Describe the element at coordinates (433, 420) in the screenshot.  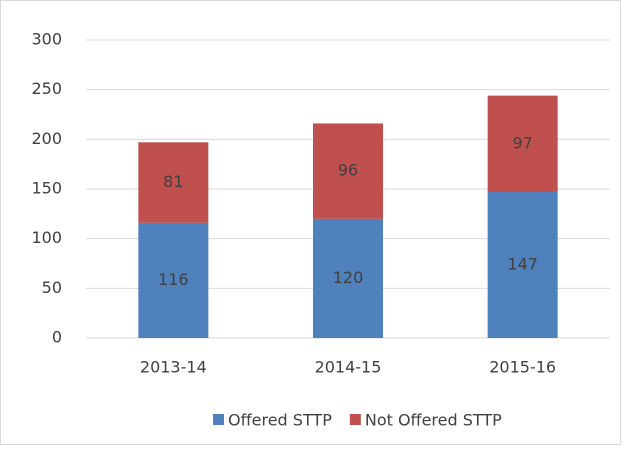
I see `legend-label: Not Offered STTP` at that location.